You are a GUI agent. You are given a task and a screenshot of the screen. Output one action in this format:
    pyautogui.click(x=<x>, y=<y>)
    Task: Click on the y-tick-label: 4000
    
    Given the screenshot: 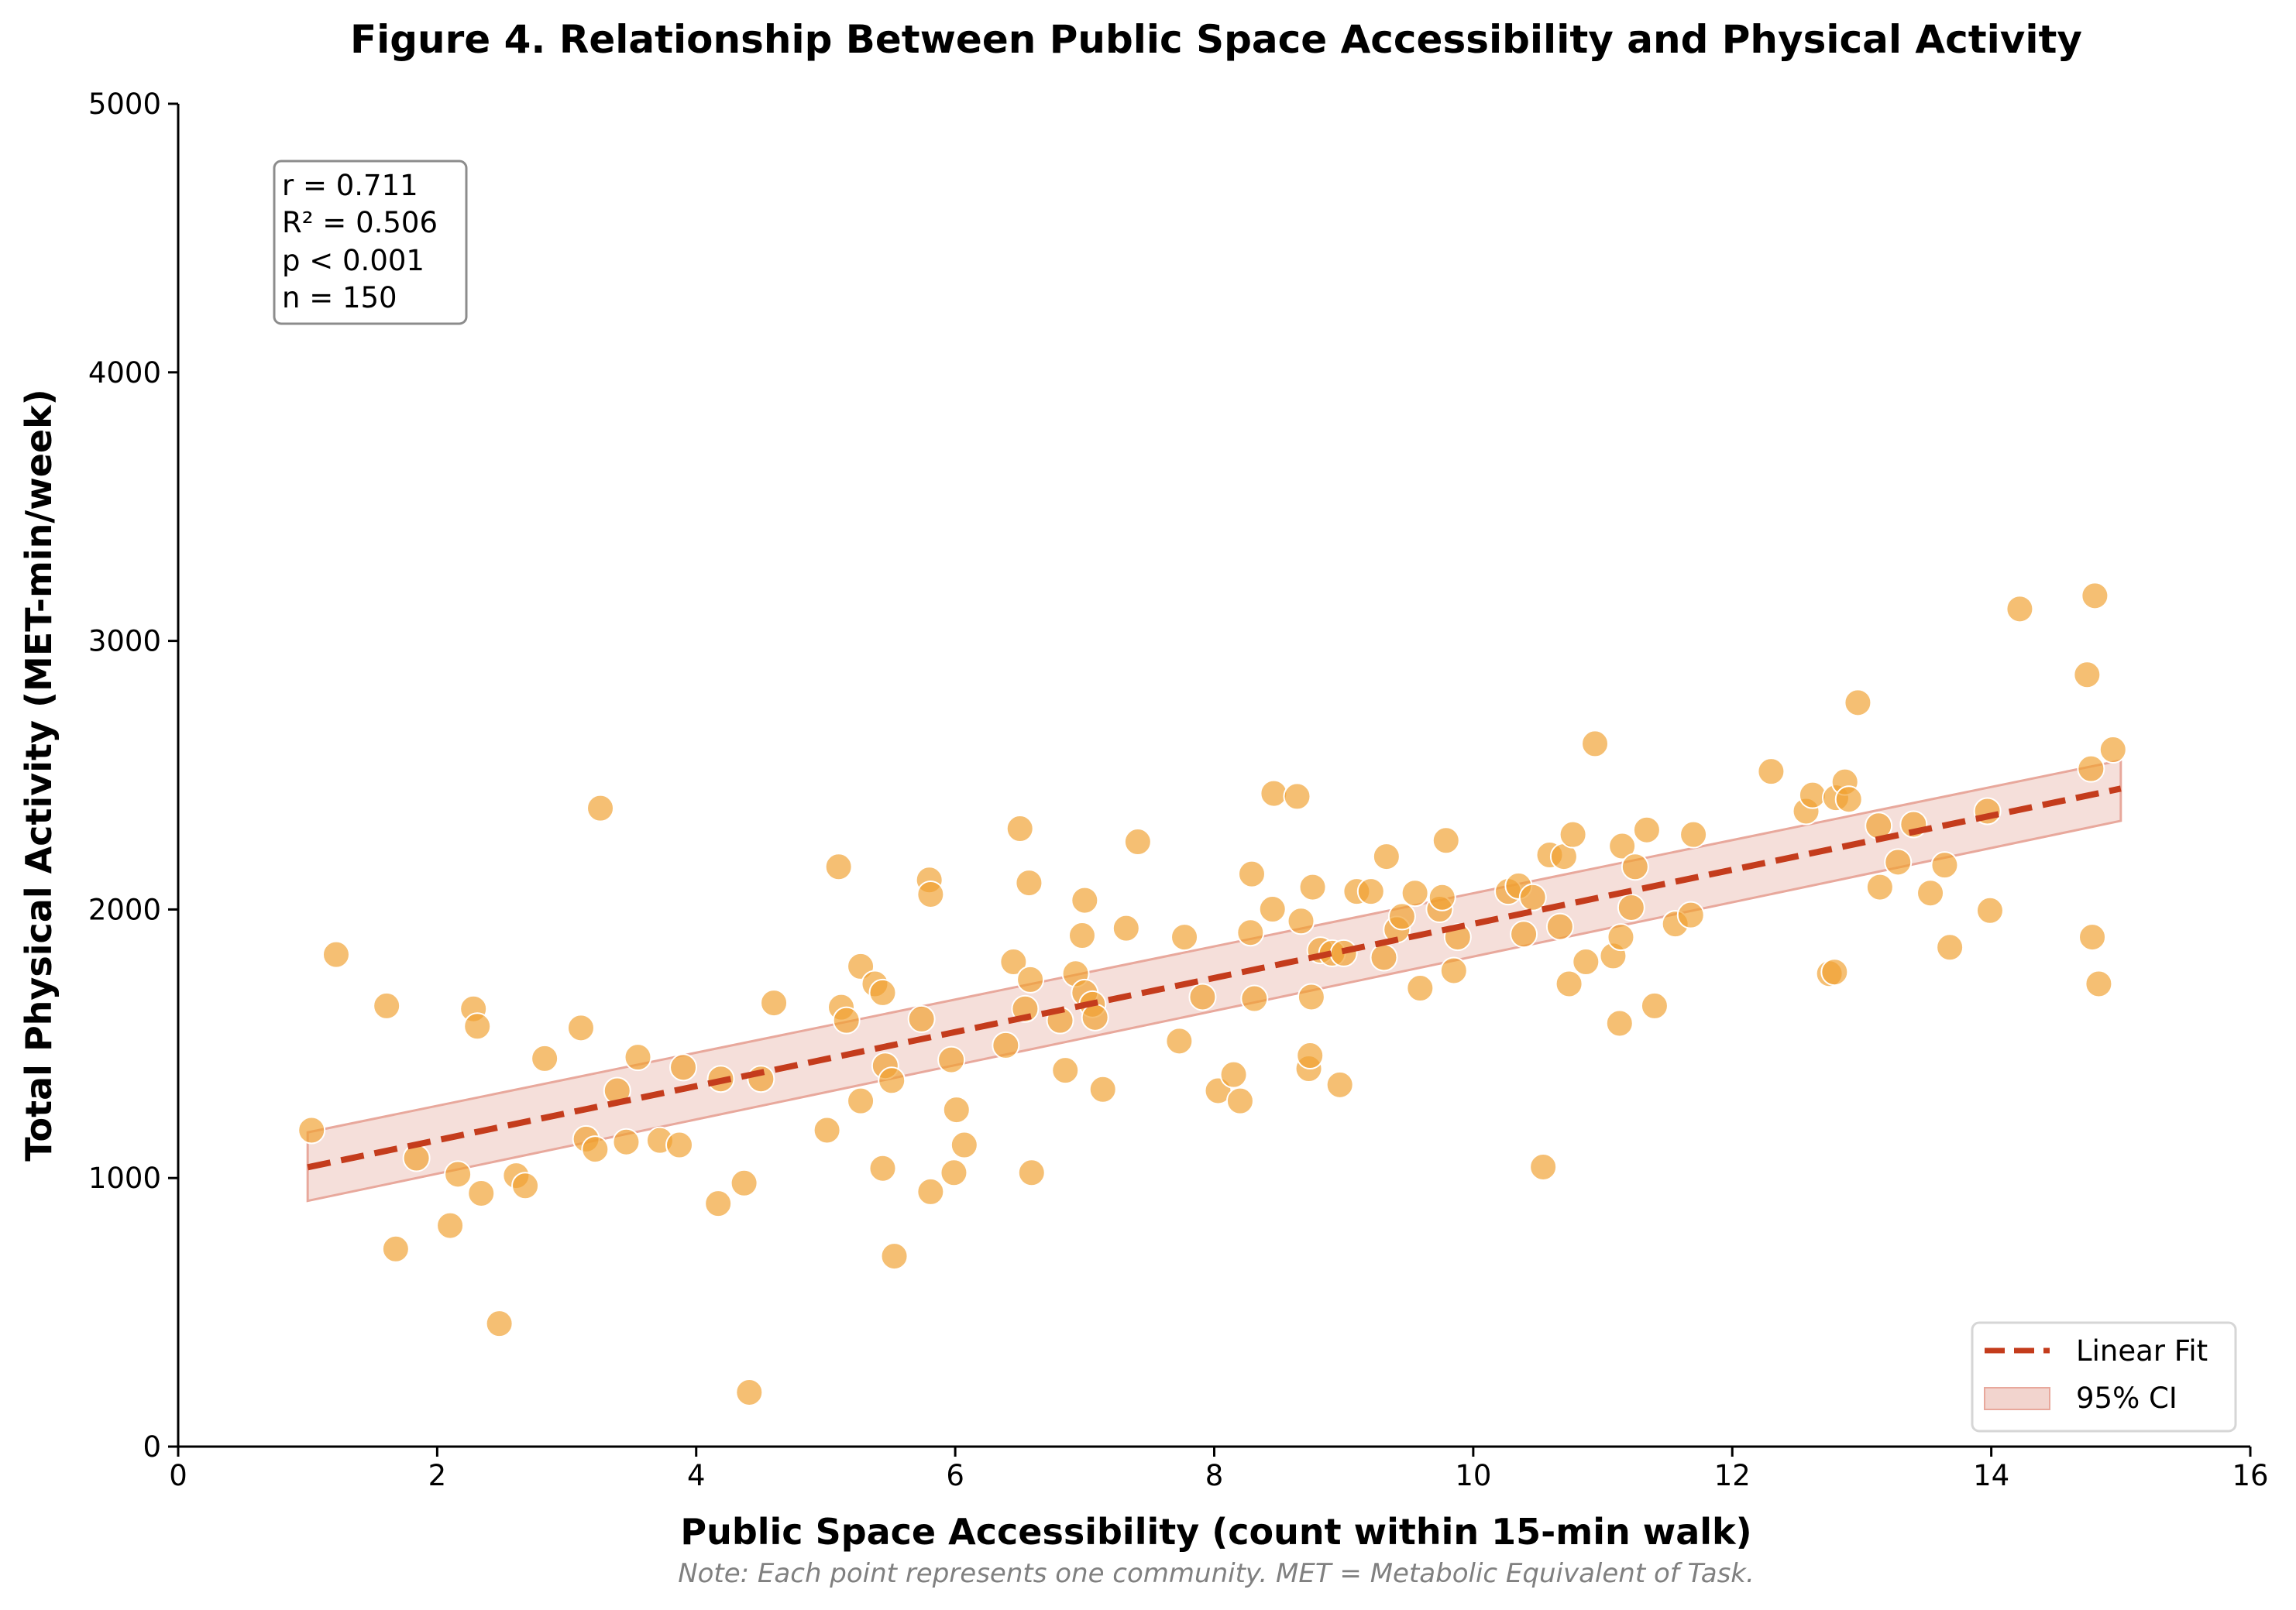 What is the action you would take?
    pyautogui.click(x=124, y=373)
    